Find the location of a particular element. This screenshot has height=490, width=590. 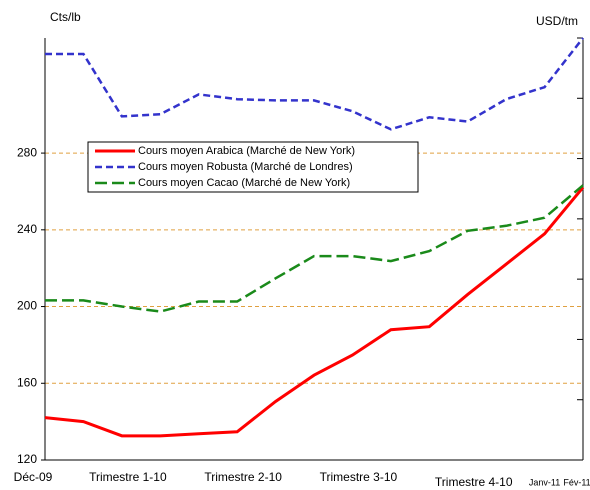

y-tick-label: 240 is located at coordinates (27, 229).